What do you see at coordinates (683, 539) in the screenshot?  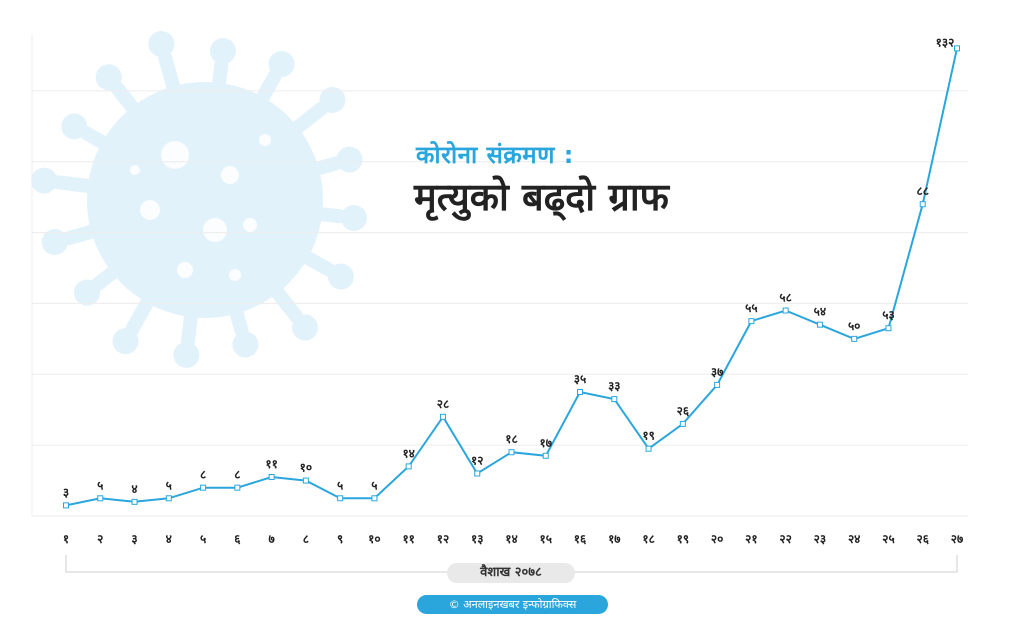 I see `x-tick-label: १९` at bounding box center [683, 539].